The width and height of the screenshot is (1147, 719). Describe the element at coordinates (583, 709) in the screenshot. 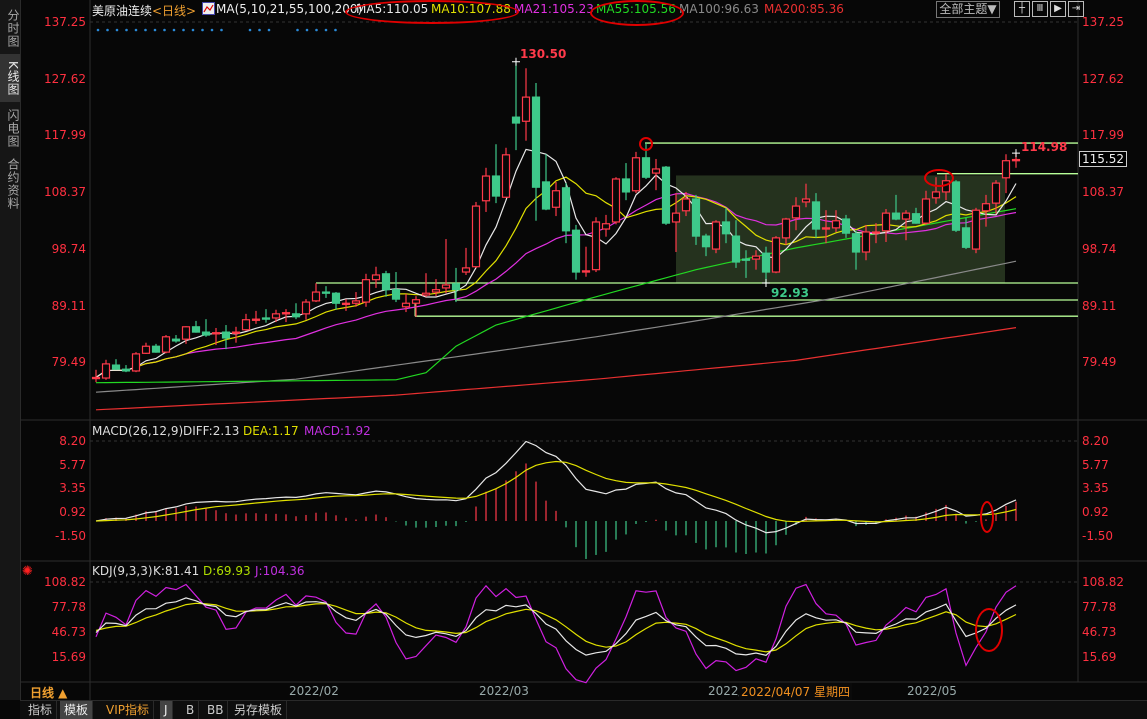

I see `bottom-toolbar: 指标 模板 VIP指标 J B BB 另存模板` at that location.